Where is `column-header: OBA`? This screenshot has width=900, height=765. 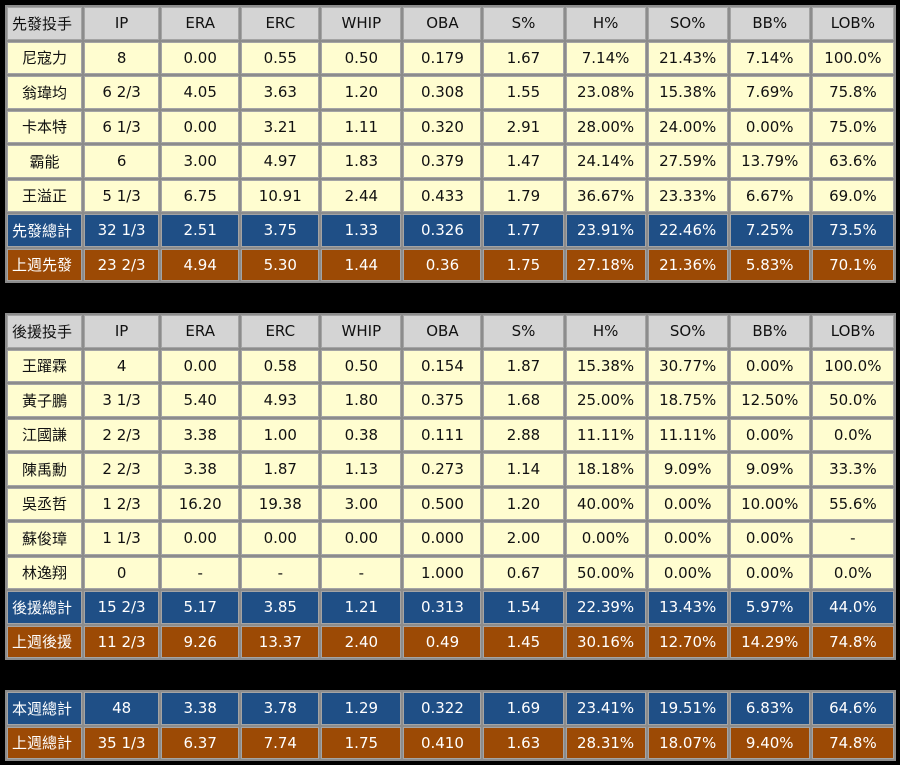 column-header: OBA is located at coordinates (442, 331).